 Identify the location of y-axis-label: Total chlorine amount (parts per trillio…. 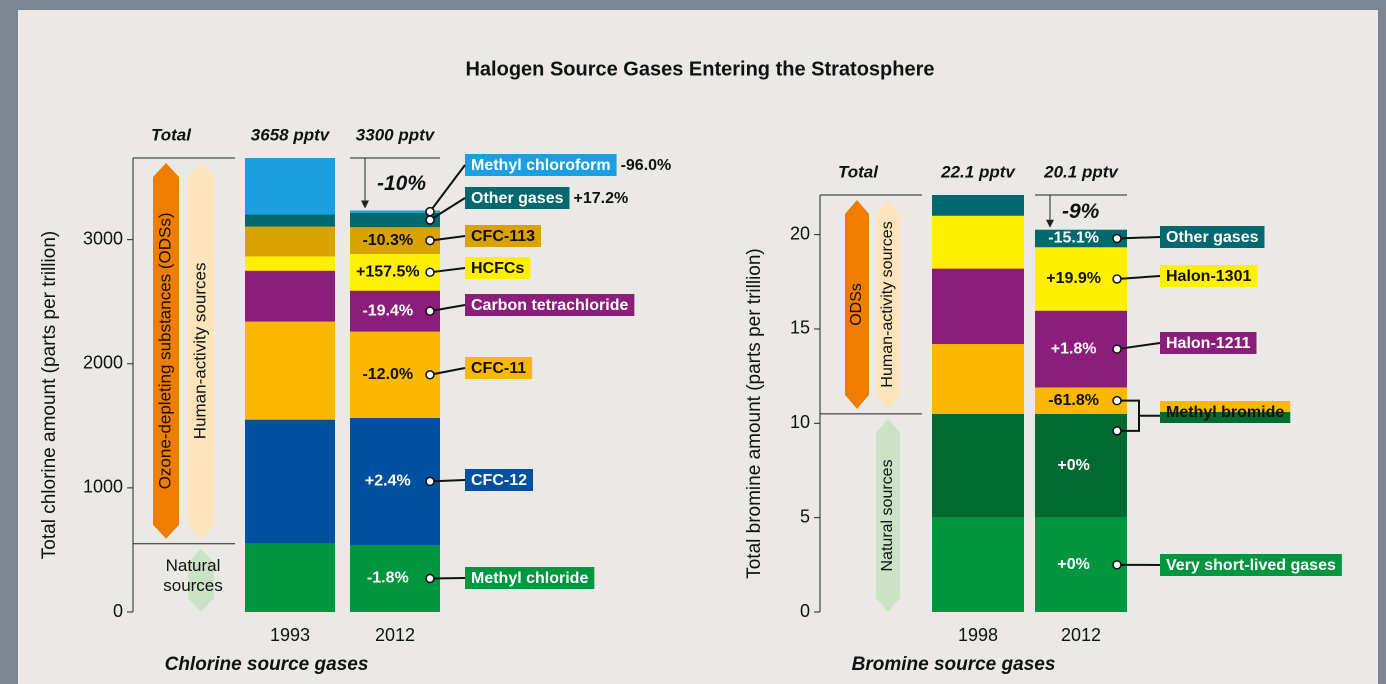
(49, 395).